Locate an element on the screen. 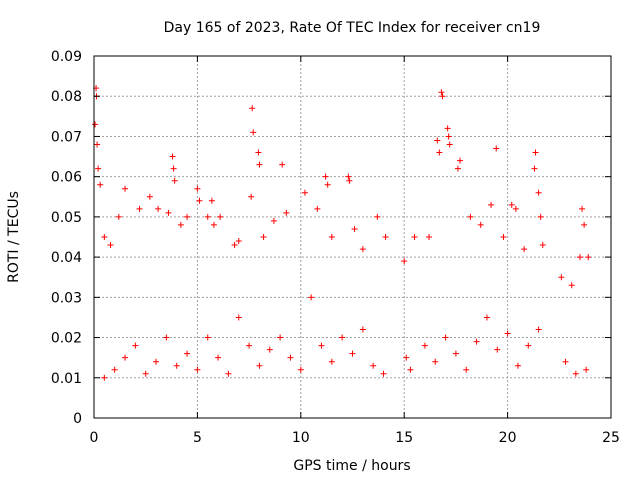 The width and height of the screenshot is (640, 480). y-tick-label: 0.04 is located at coordinates (66, 258).